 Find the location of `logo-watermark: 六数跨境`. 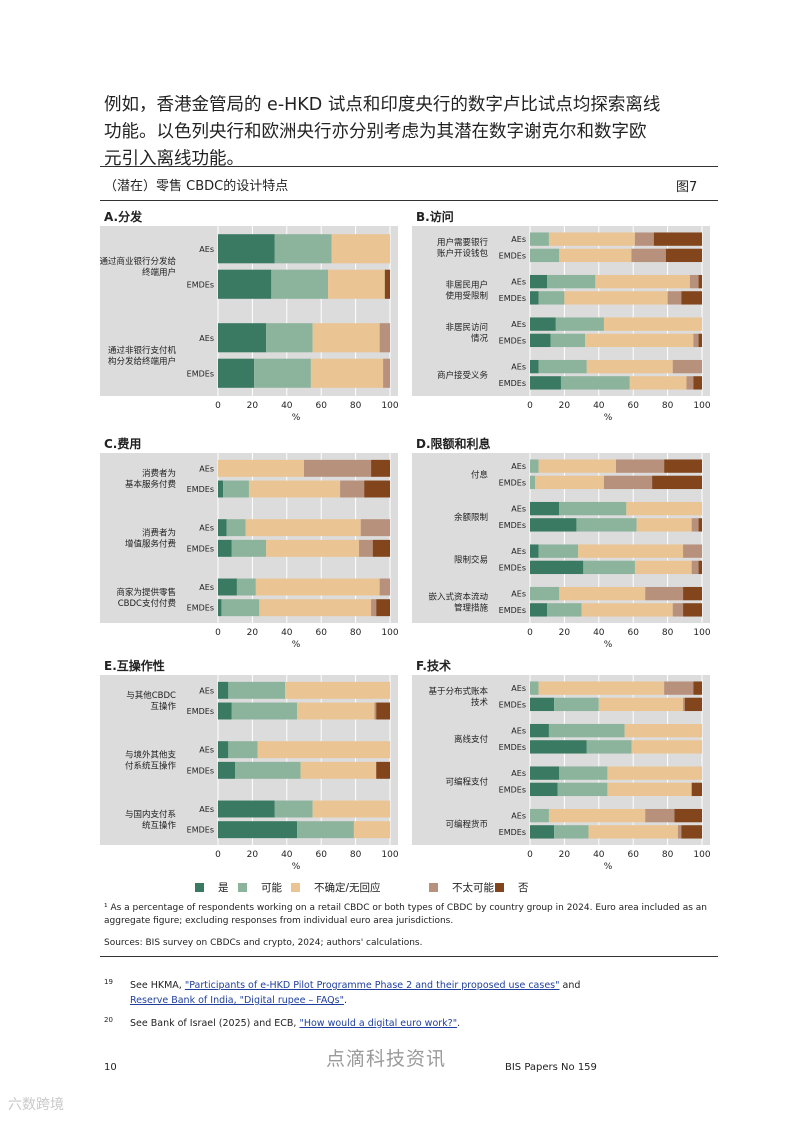

logo-watermark: 六数跨境 is located at coordinates (36, 1105).